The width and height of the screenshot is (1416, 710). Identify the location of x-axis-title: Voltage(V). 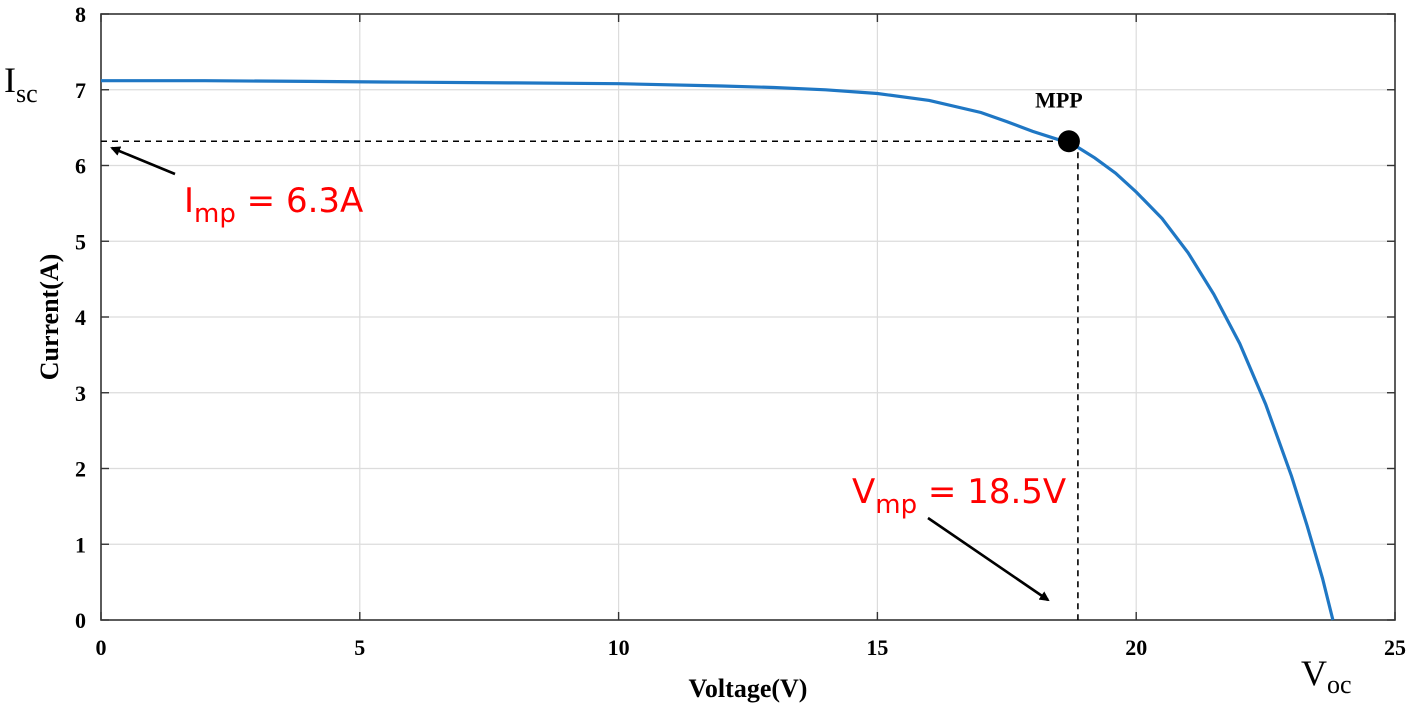
(748, 688).